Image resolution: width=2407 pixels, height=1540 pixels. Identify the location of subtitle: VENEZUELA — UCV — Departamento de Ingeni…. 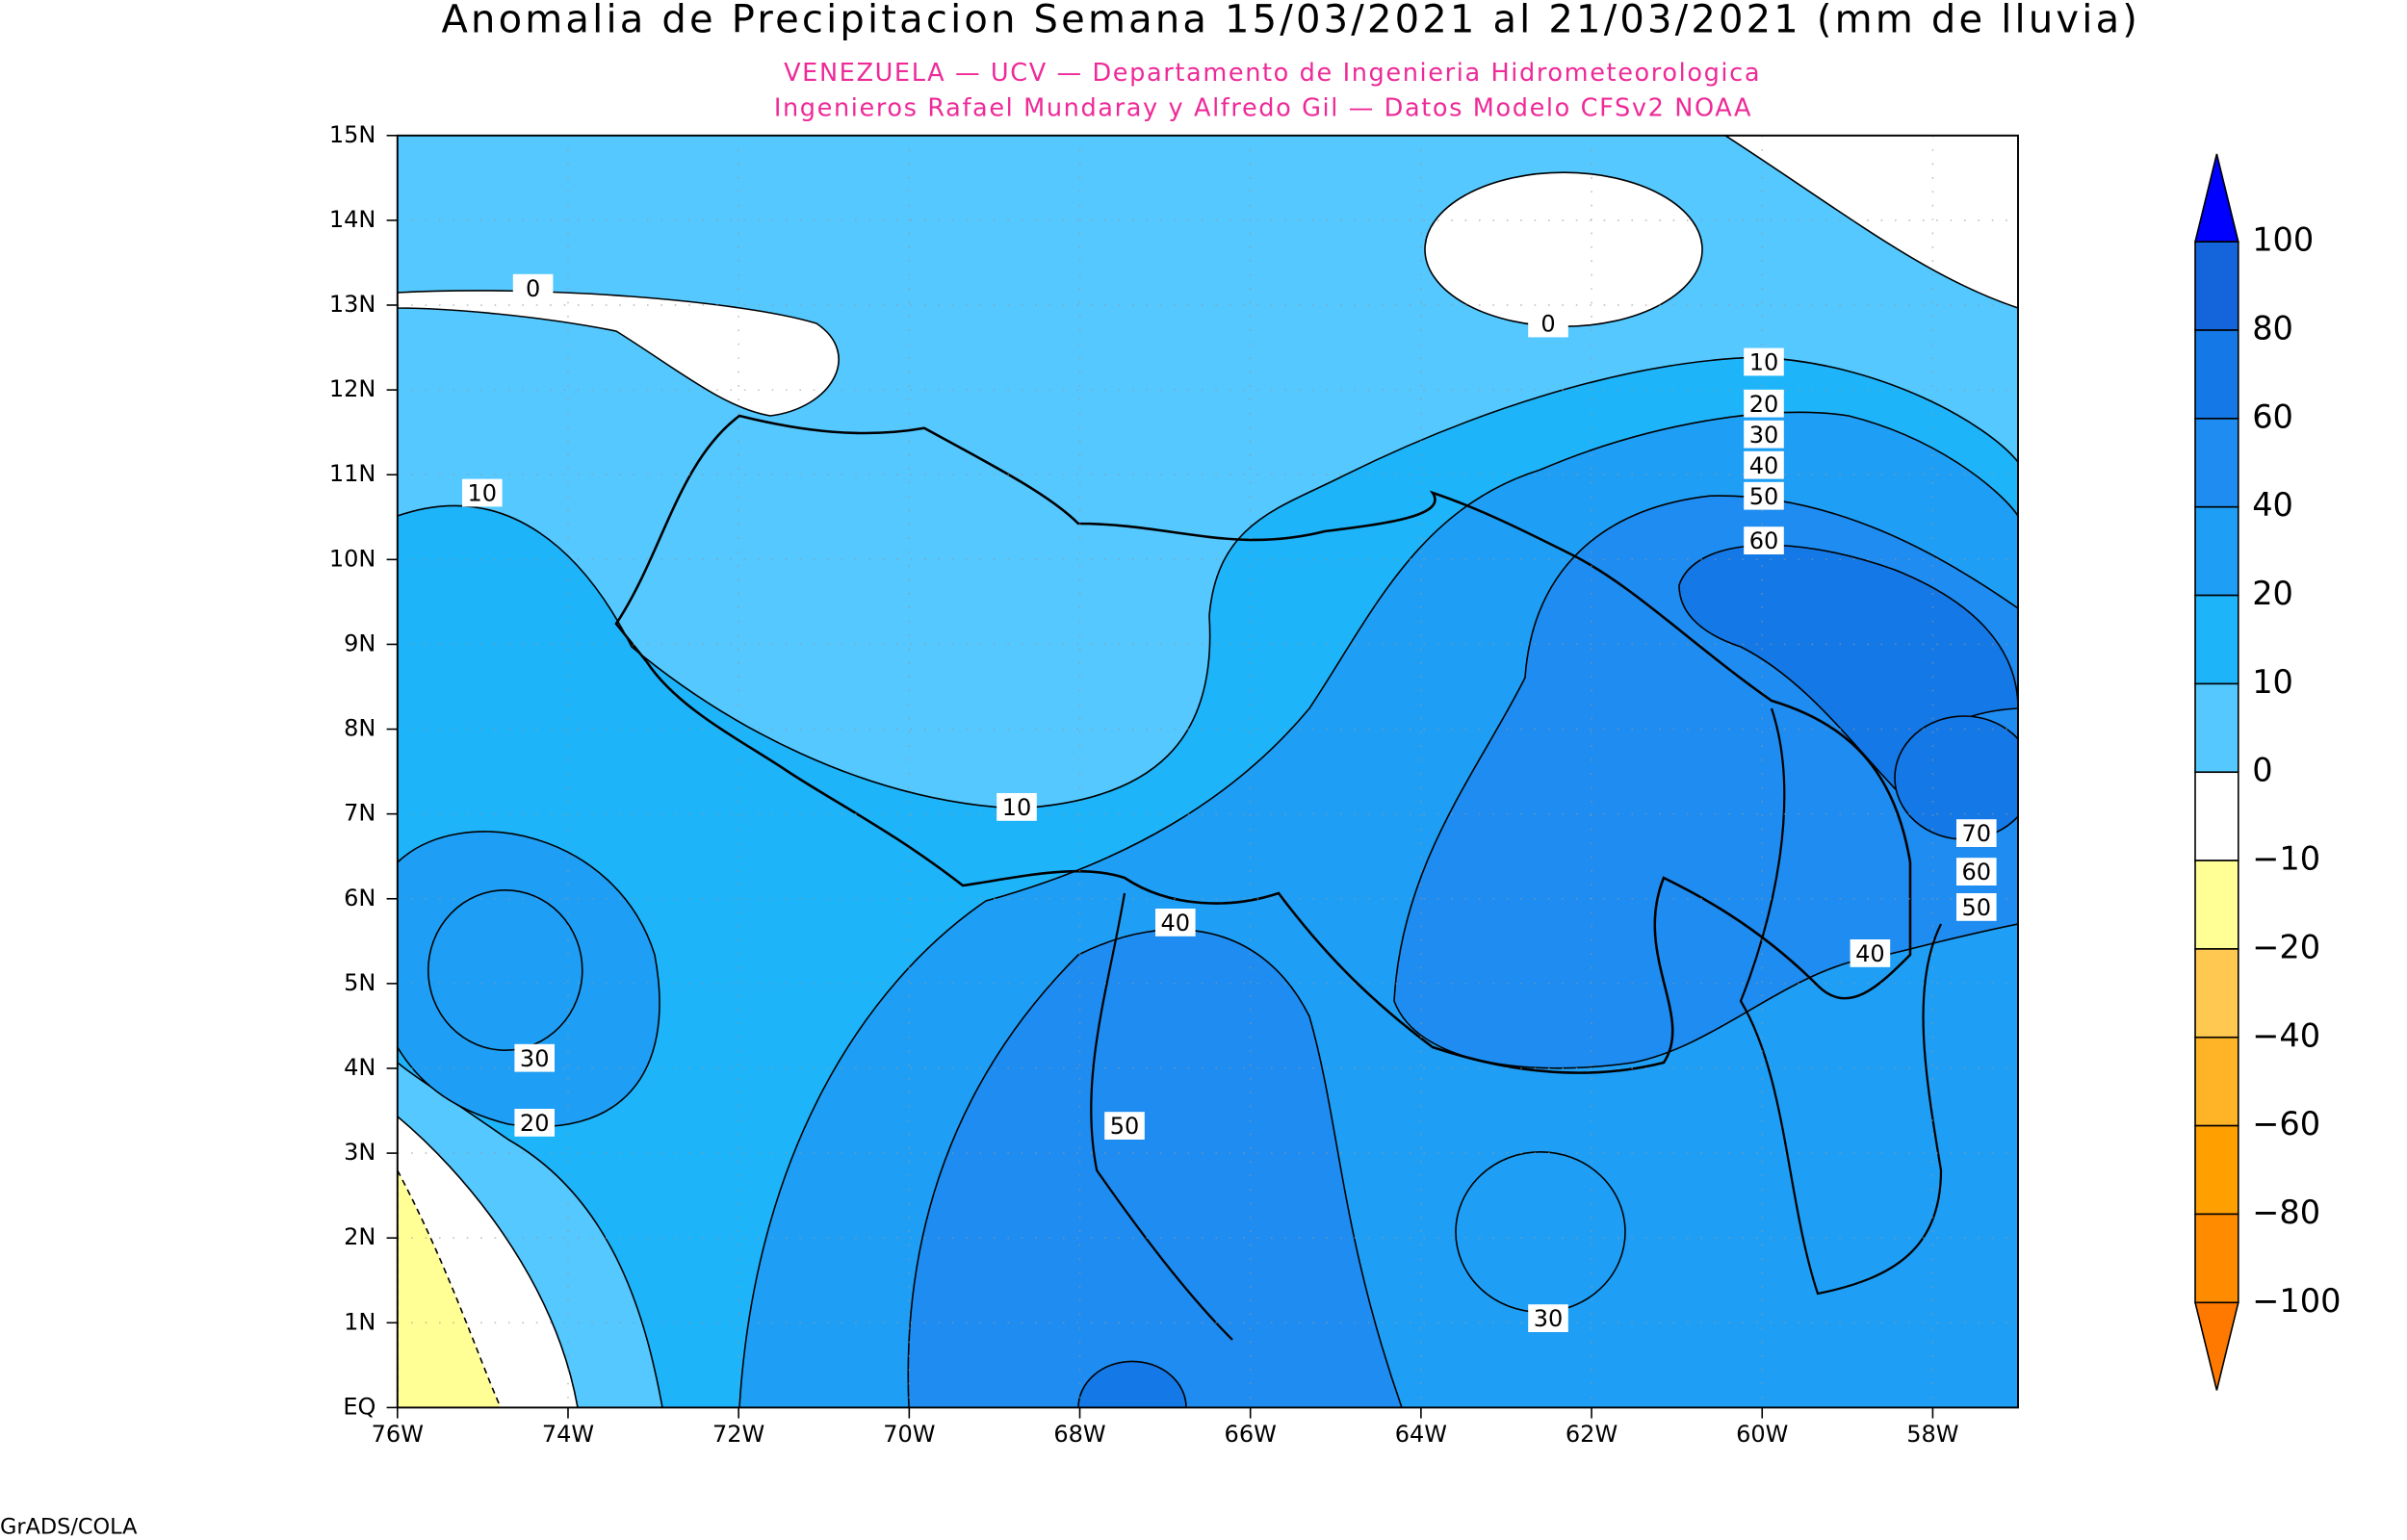
(1272, 73).